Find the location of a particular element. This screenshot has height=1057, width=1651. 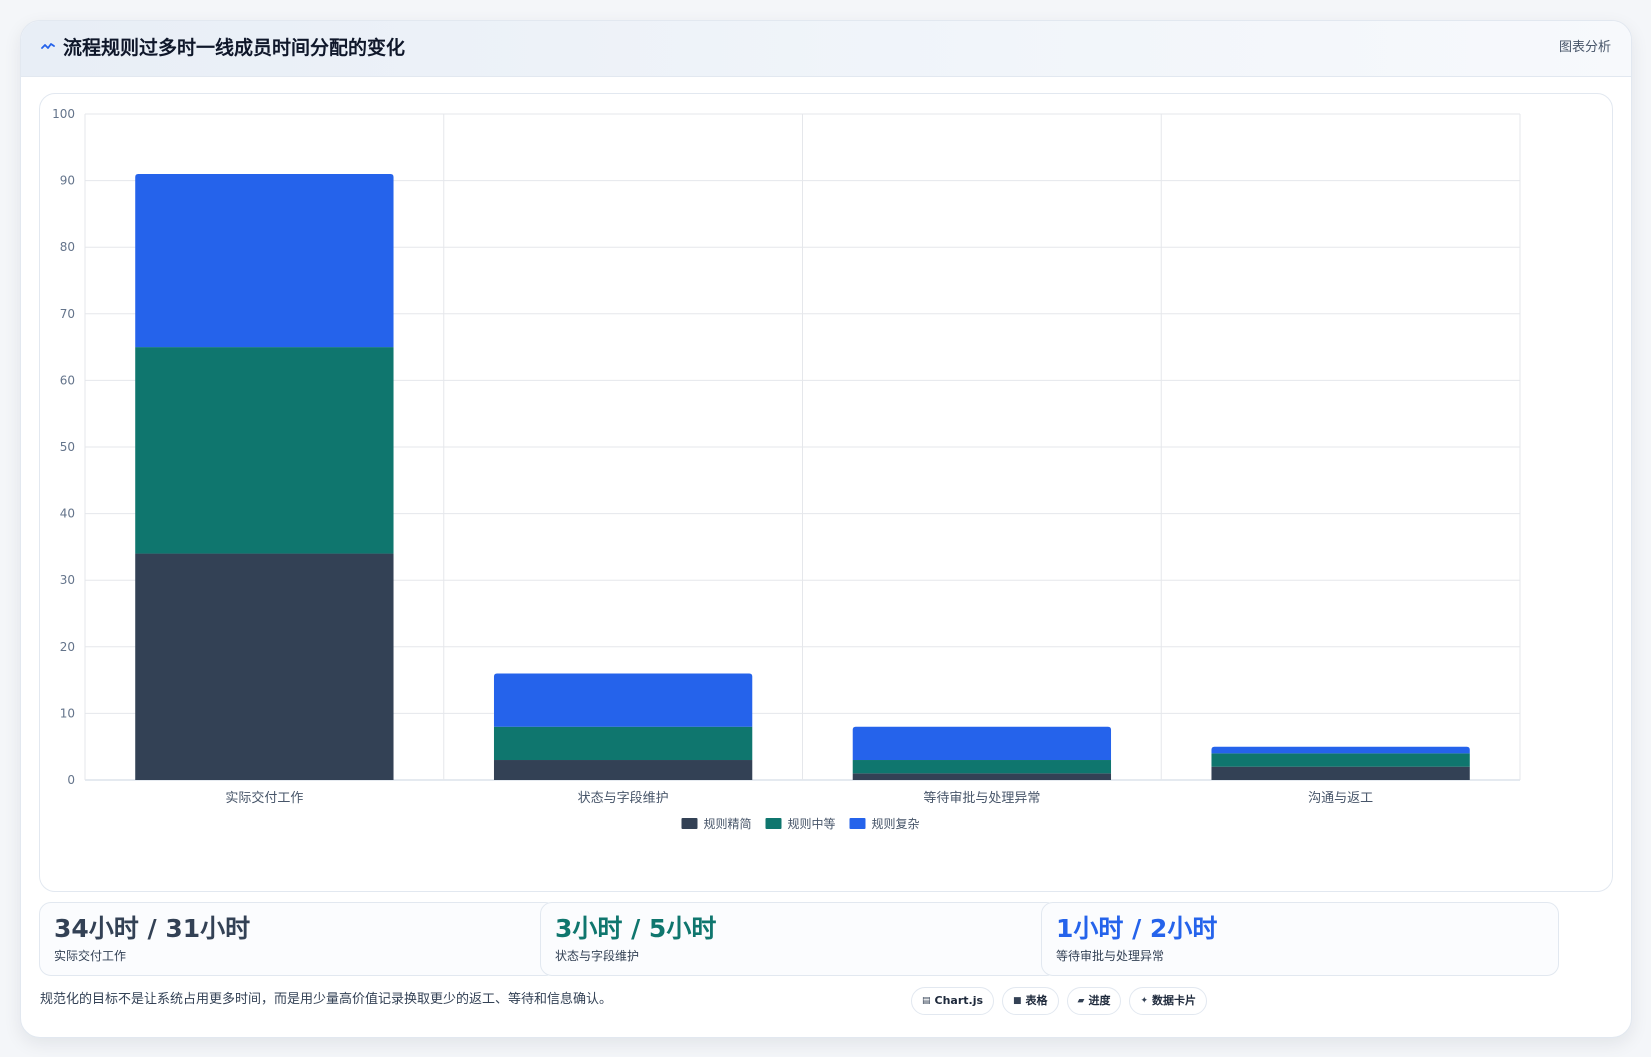

stat-card-waiting: 1小时 / 2小时 等待审批与处理异常 is located at coordinates (1300, 939).